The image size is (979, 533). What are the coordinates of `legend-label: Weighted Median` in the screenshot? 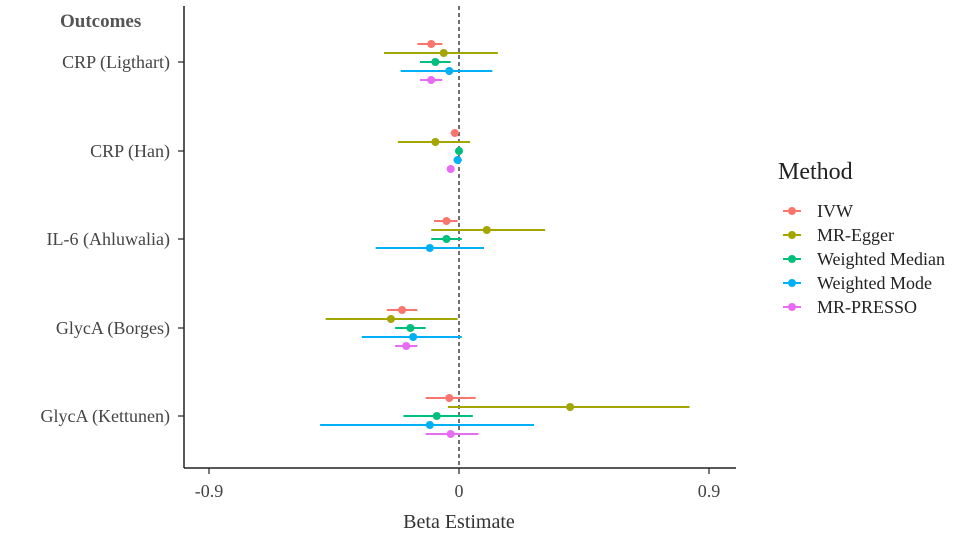 It's located at (881, 259).